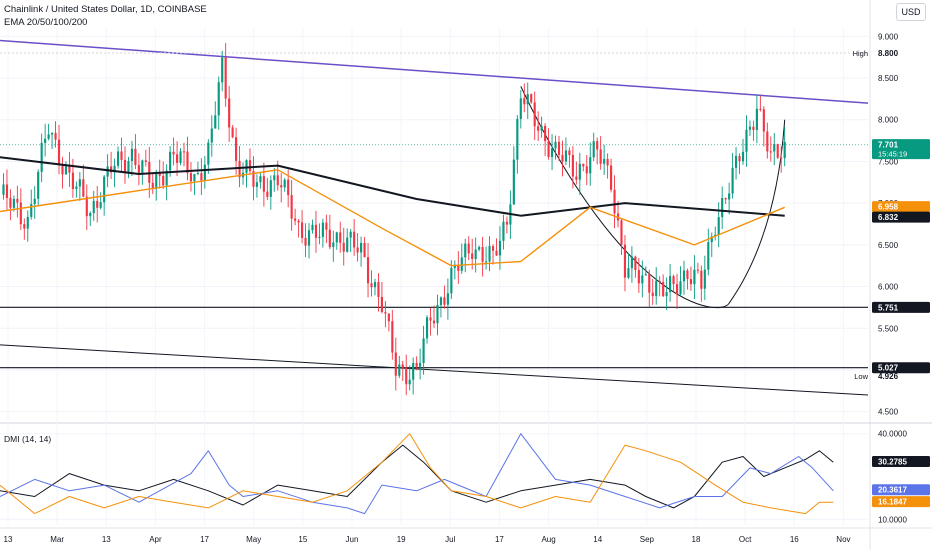 The width and height of the screenshot is (932, 550). Describe the element at coordinates (888, 145) in the screenshot. I see `axis-badge-value: 7.701` at that location.